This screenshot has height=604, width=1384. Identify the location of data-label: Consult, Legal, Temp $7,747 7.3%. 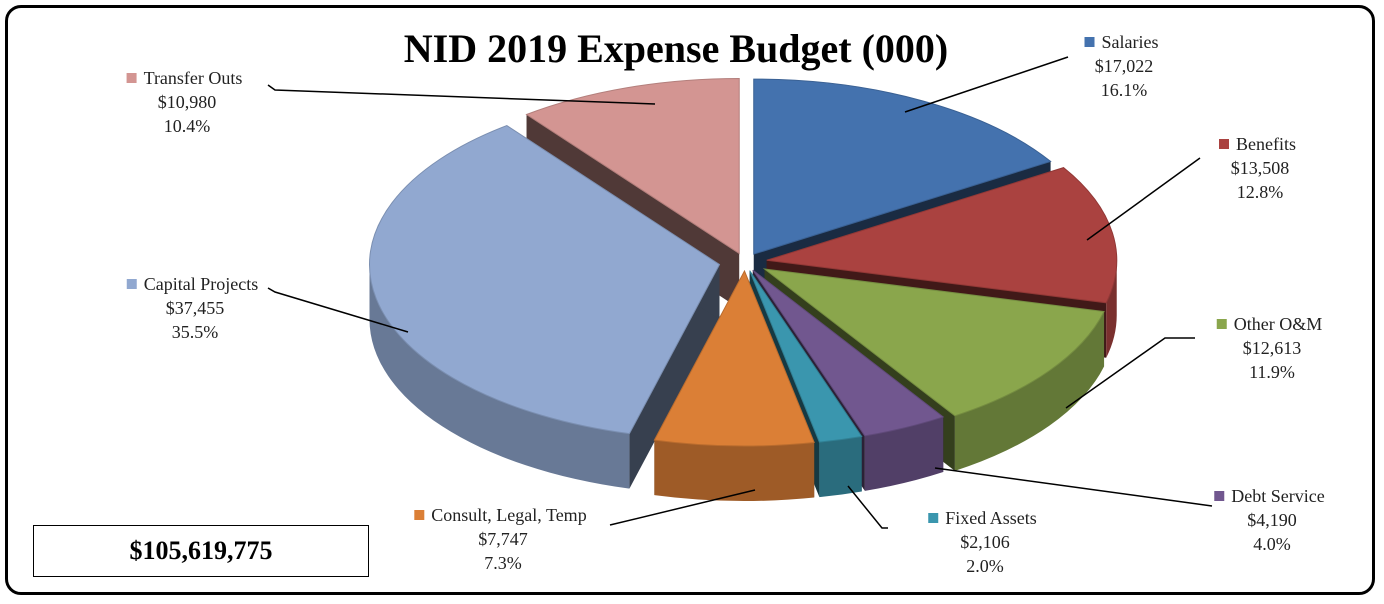
(500, 539).